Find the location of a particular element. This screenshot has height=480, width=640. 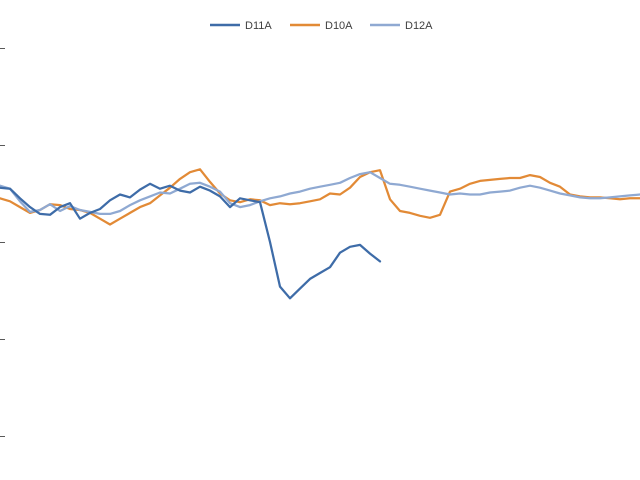

legend-entry-d12a: D12A is located at coordinates (401, 26).